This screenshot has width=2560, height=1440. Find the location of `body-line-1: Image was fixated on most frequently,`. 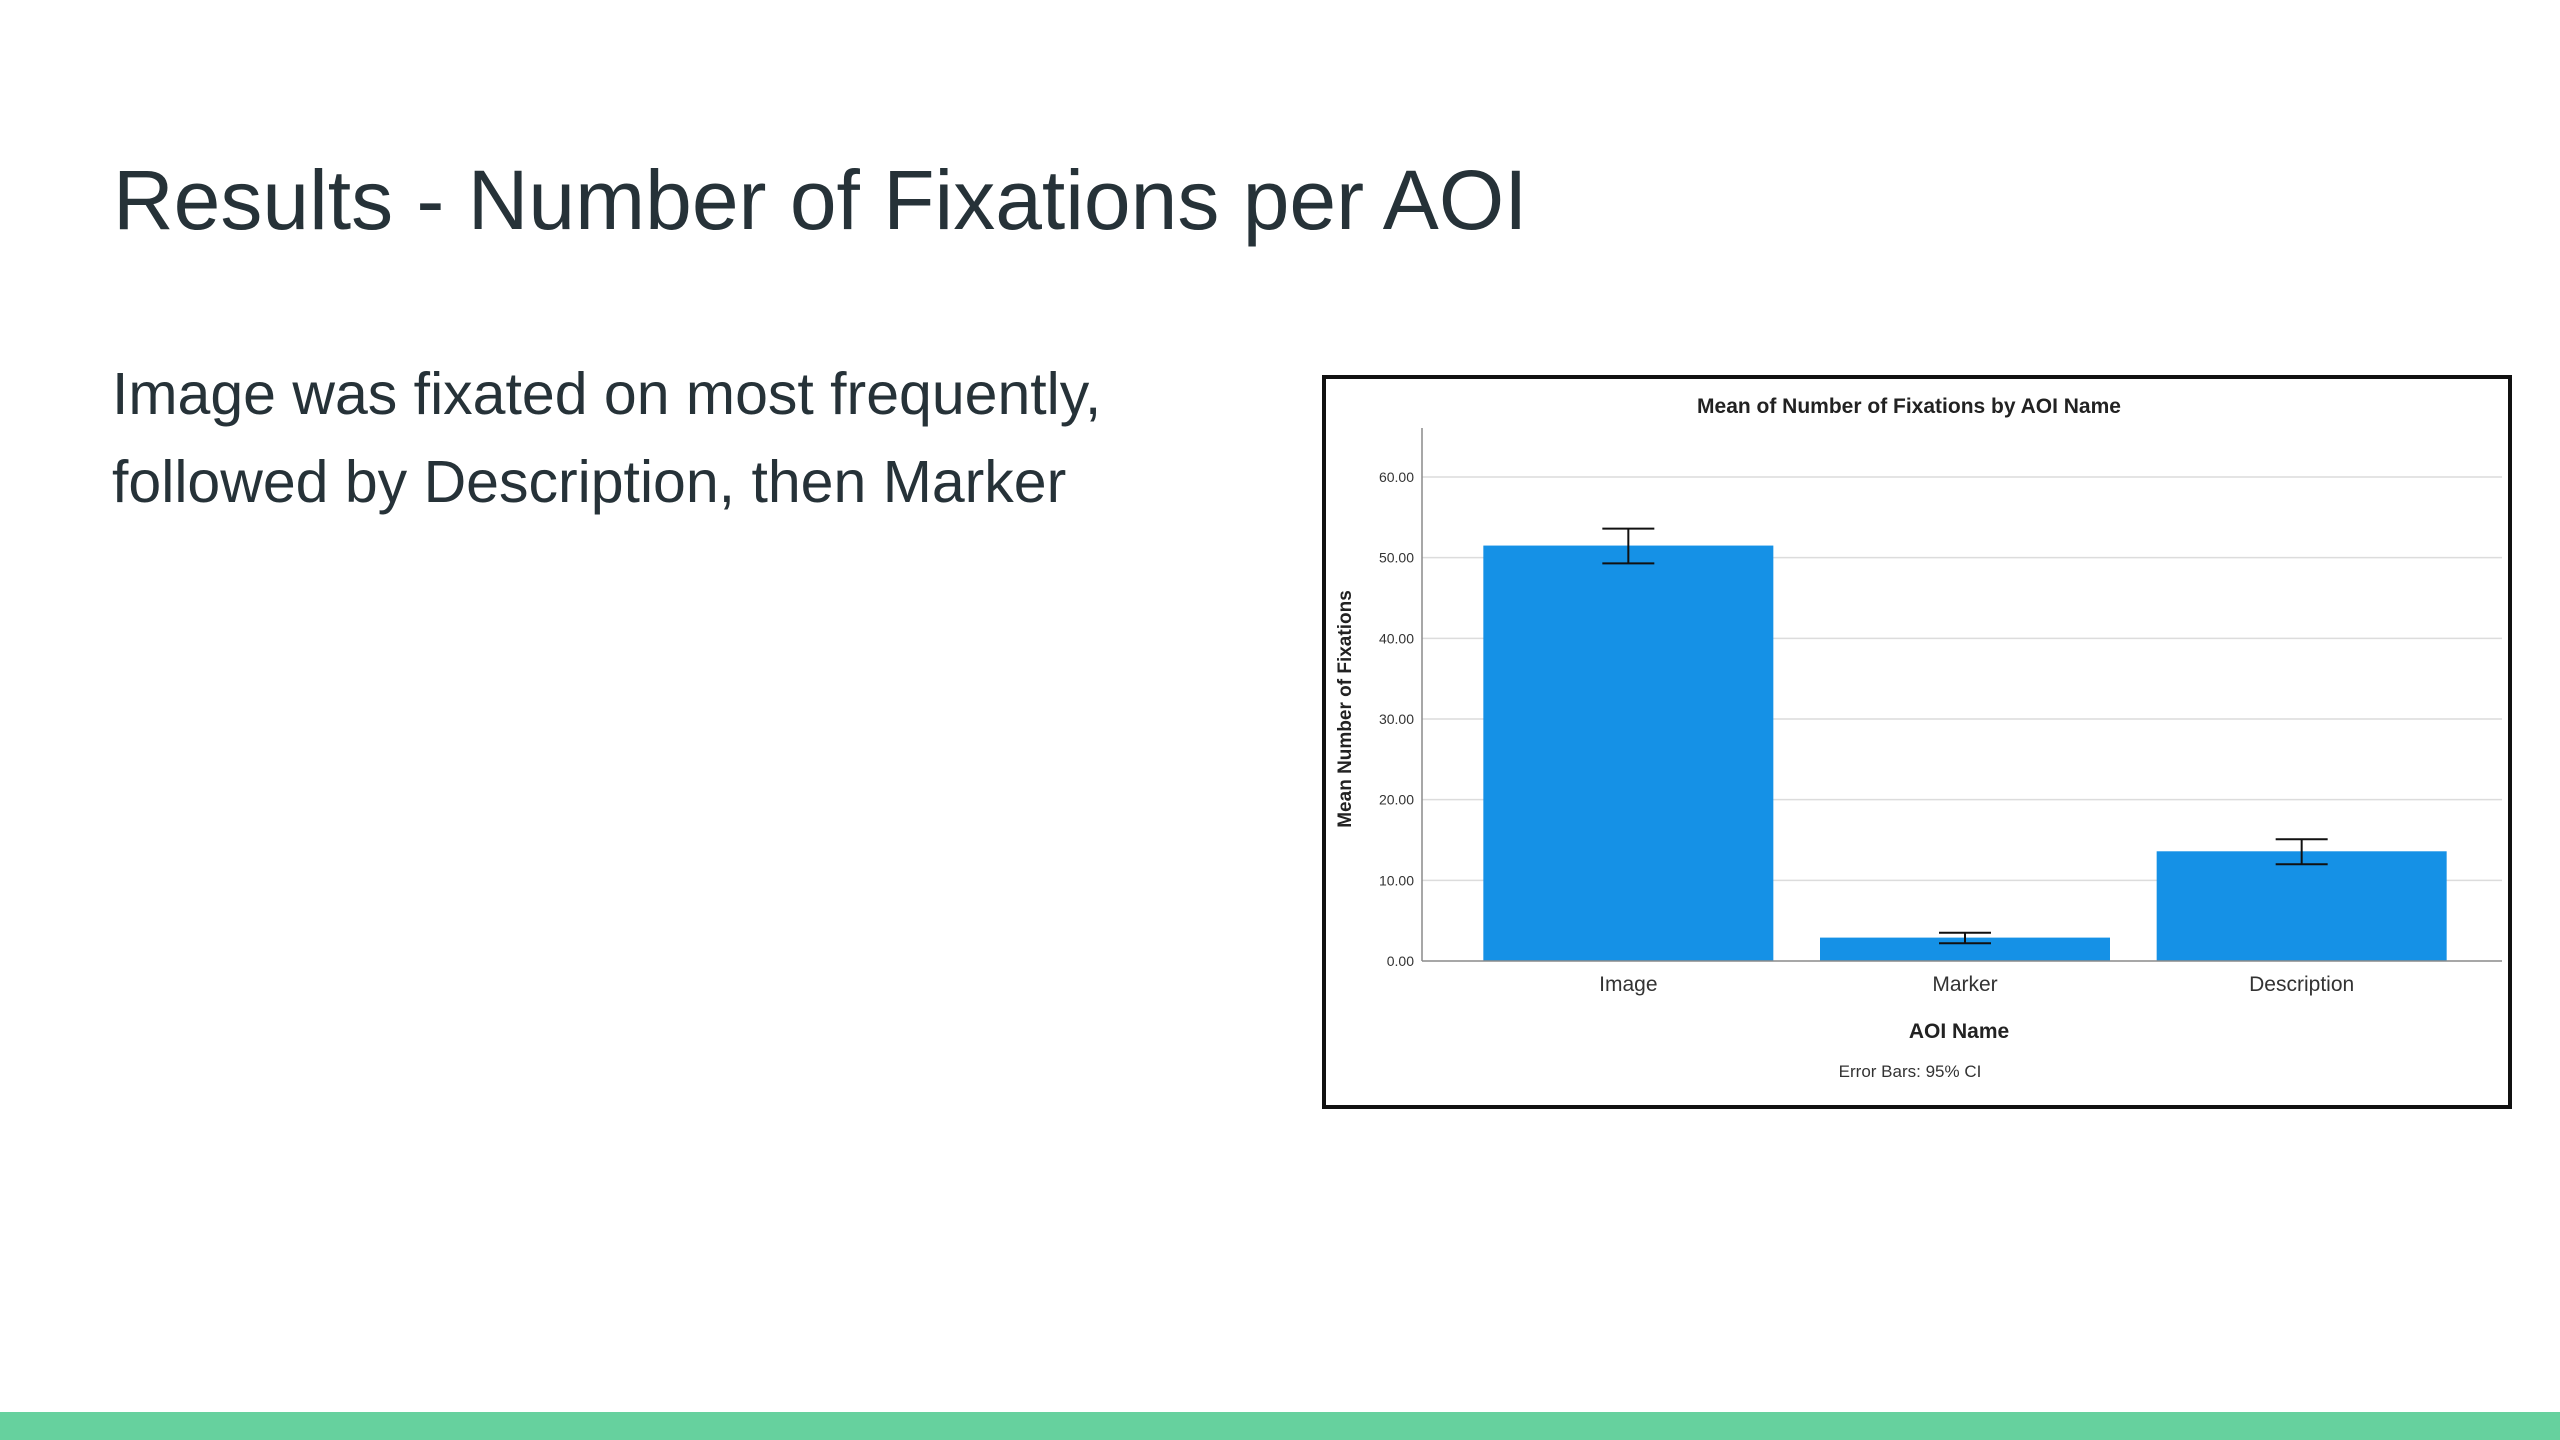

body-line-1: Image was fixated on most frequently, is located at coordinates (607, 394).